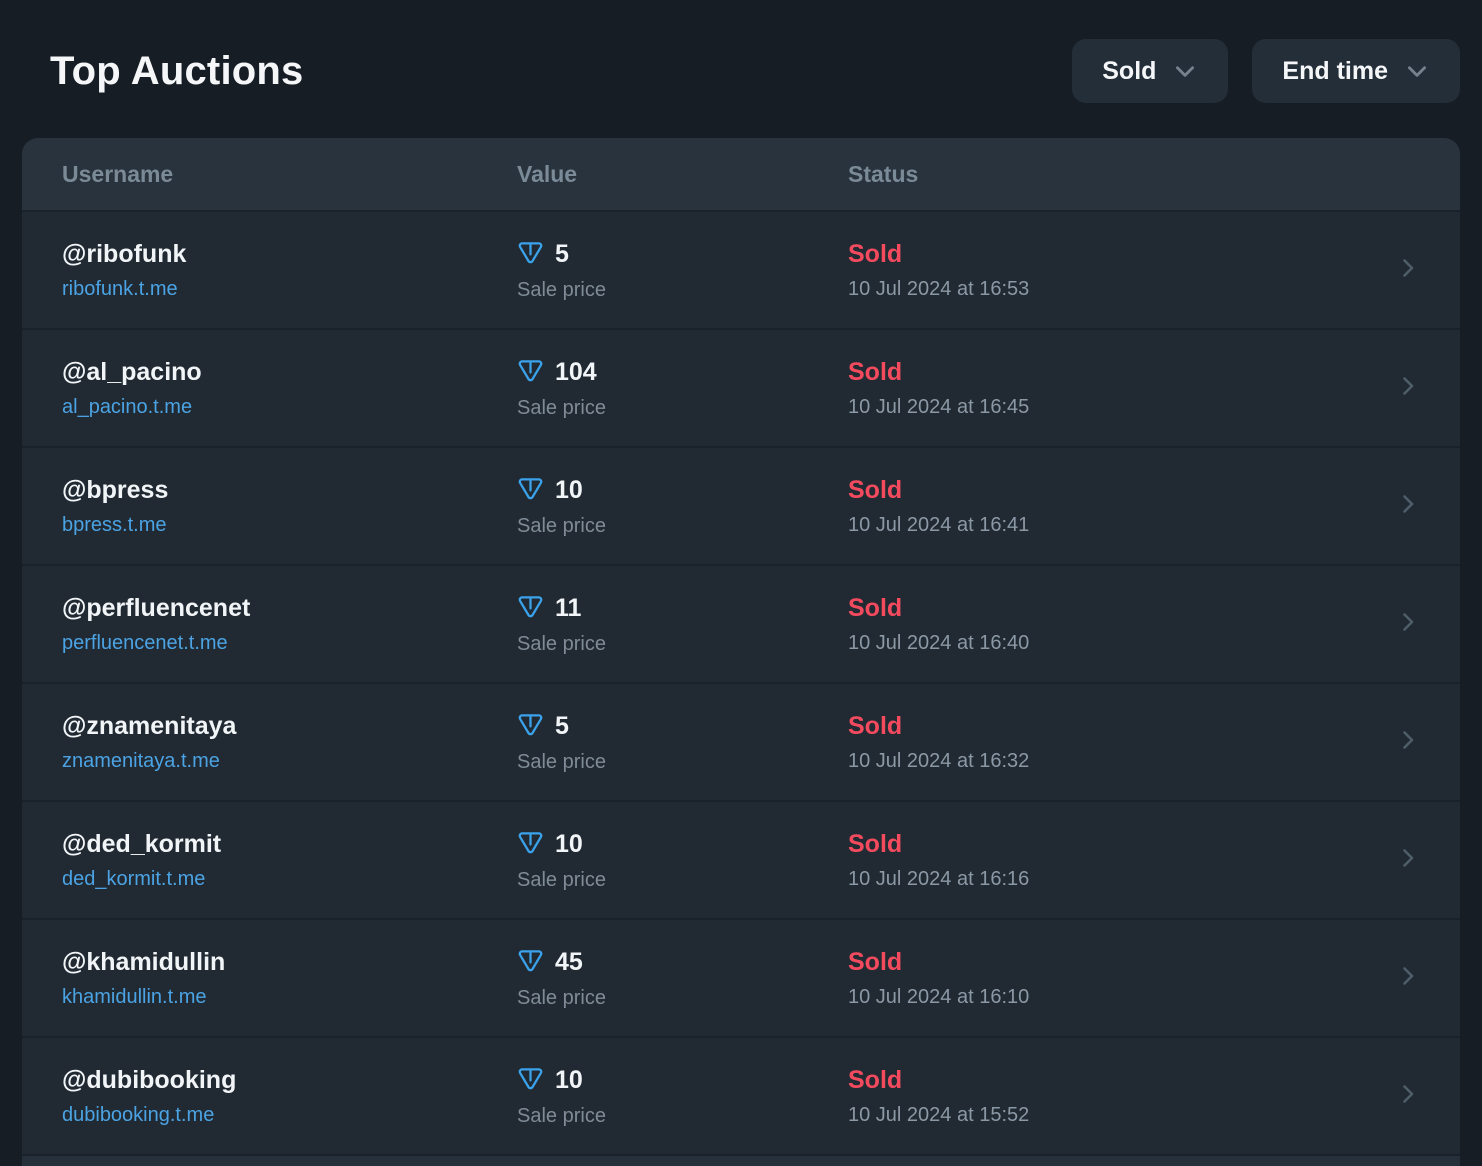 The image size is (1482, 1166). I want to click on username-cell: @ded_kormit ded_kormit.t.me, so click(269, 860).